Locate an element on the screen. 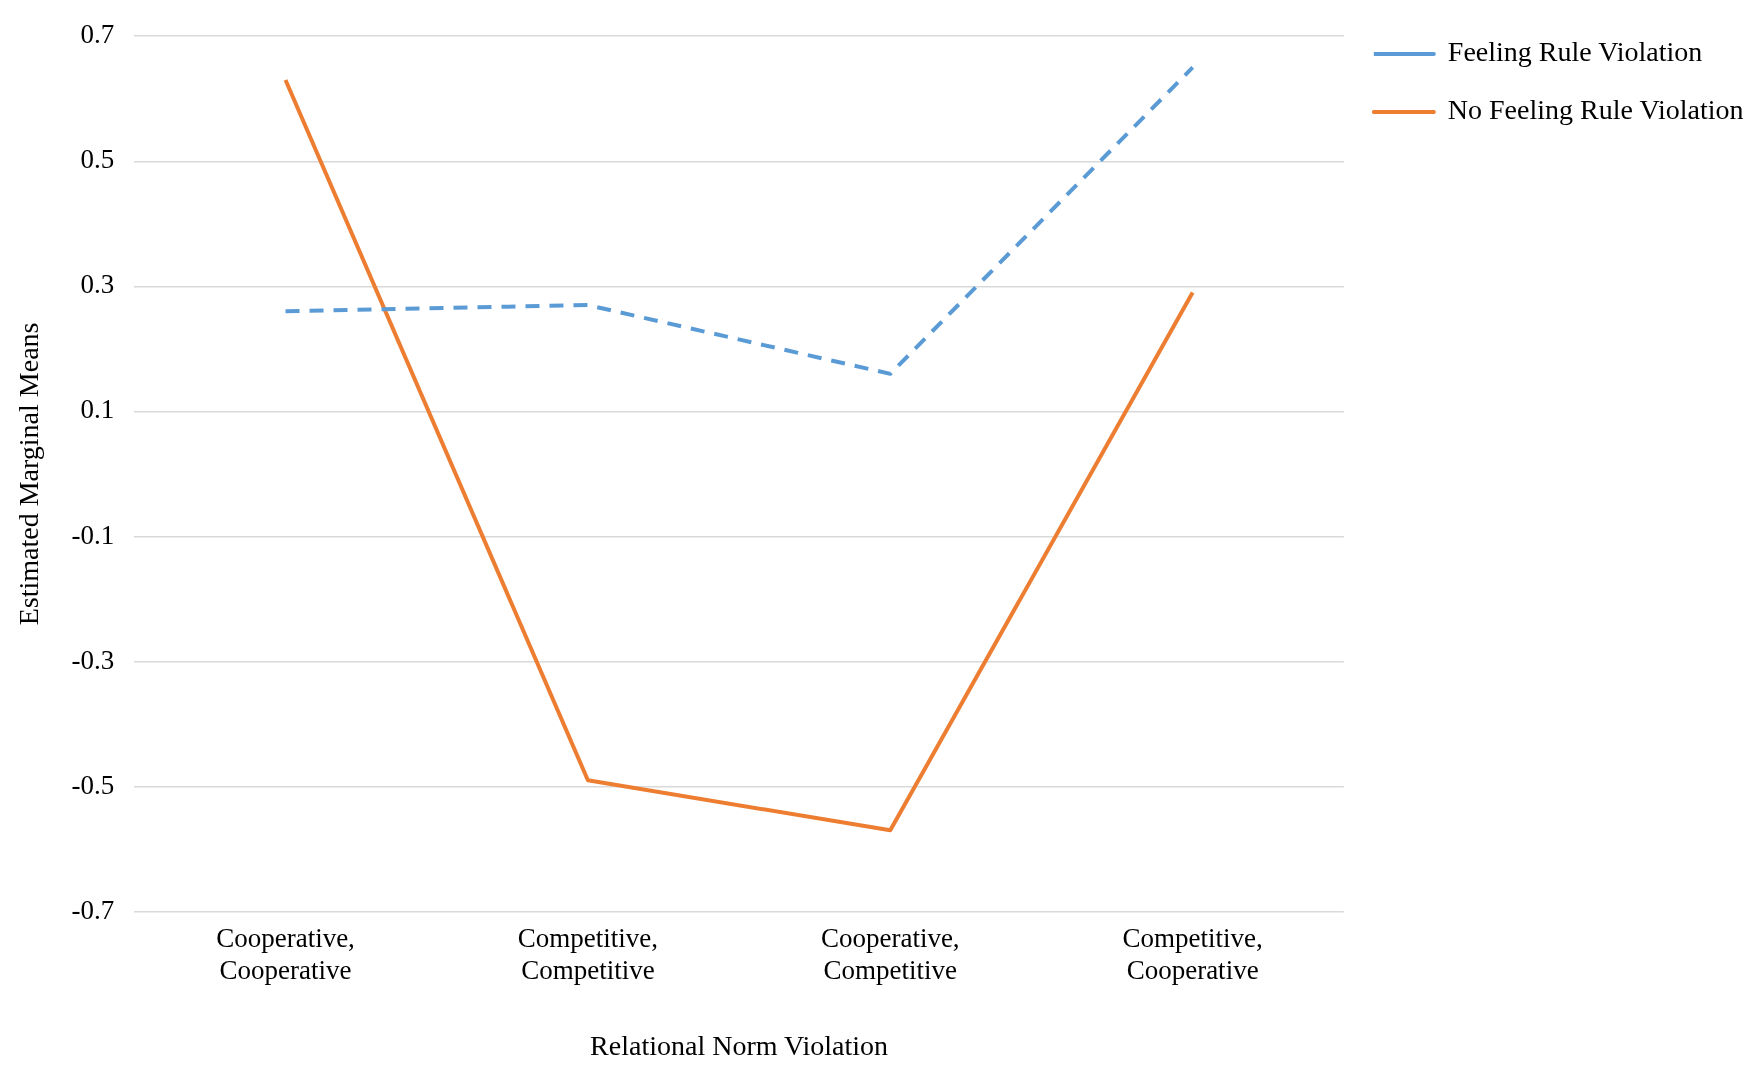 This screenshot has width=1764, height=1078. y-tick-label: -0.3 is located at coordinates (93, 659).